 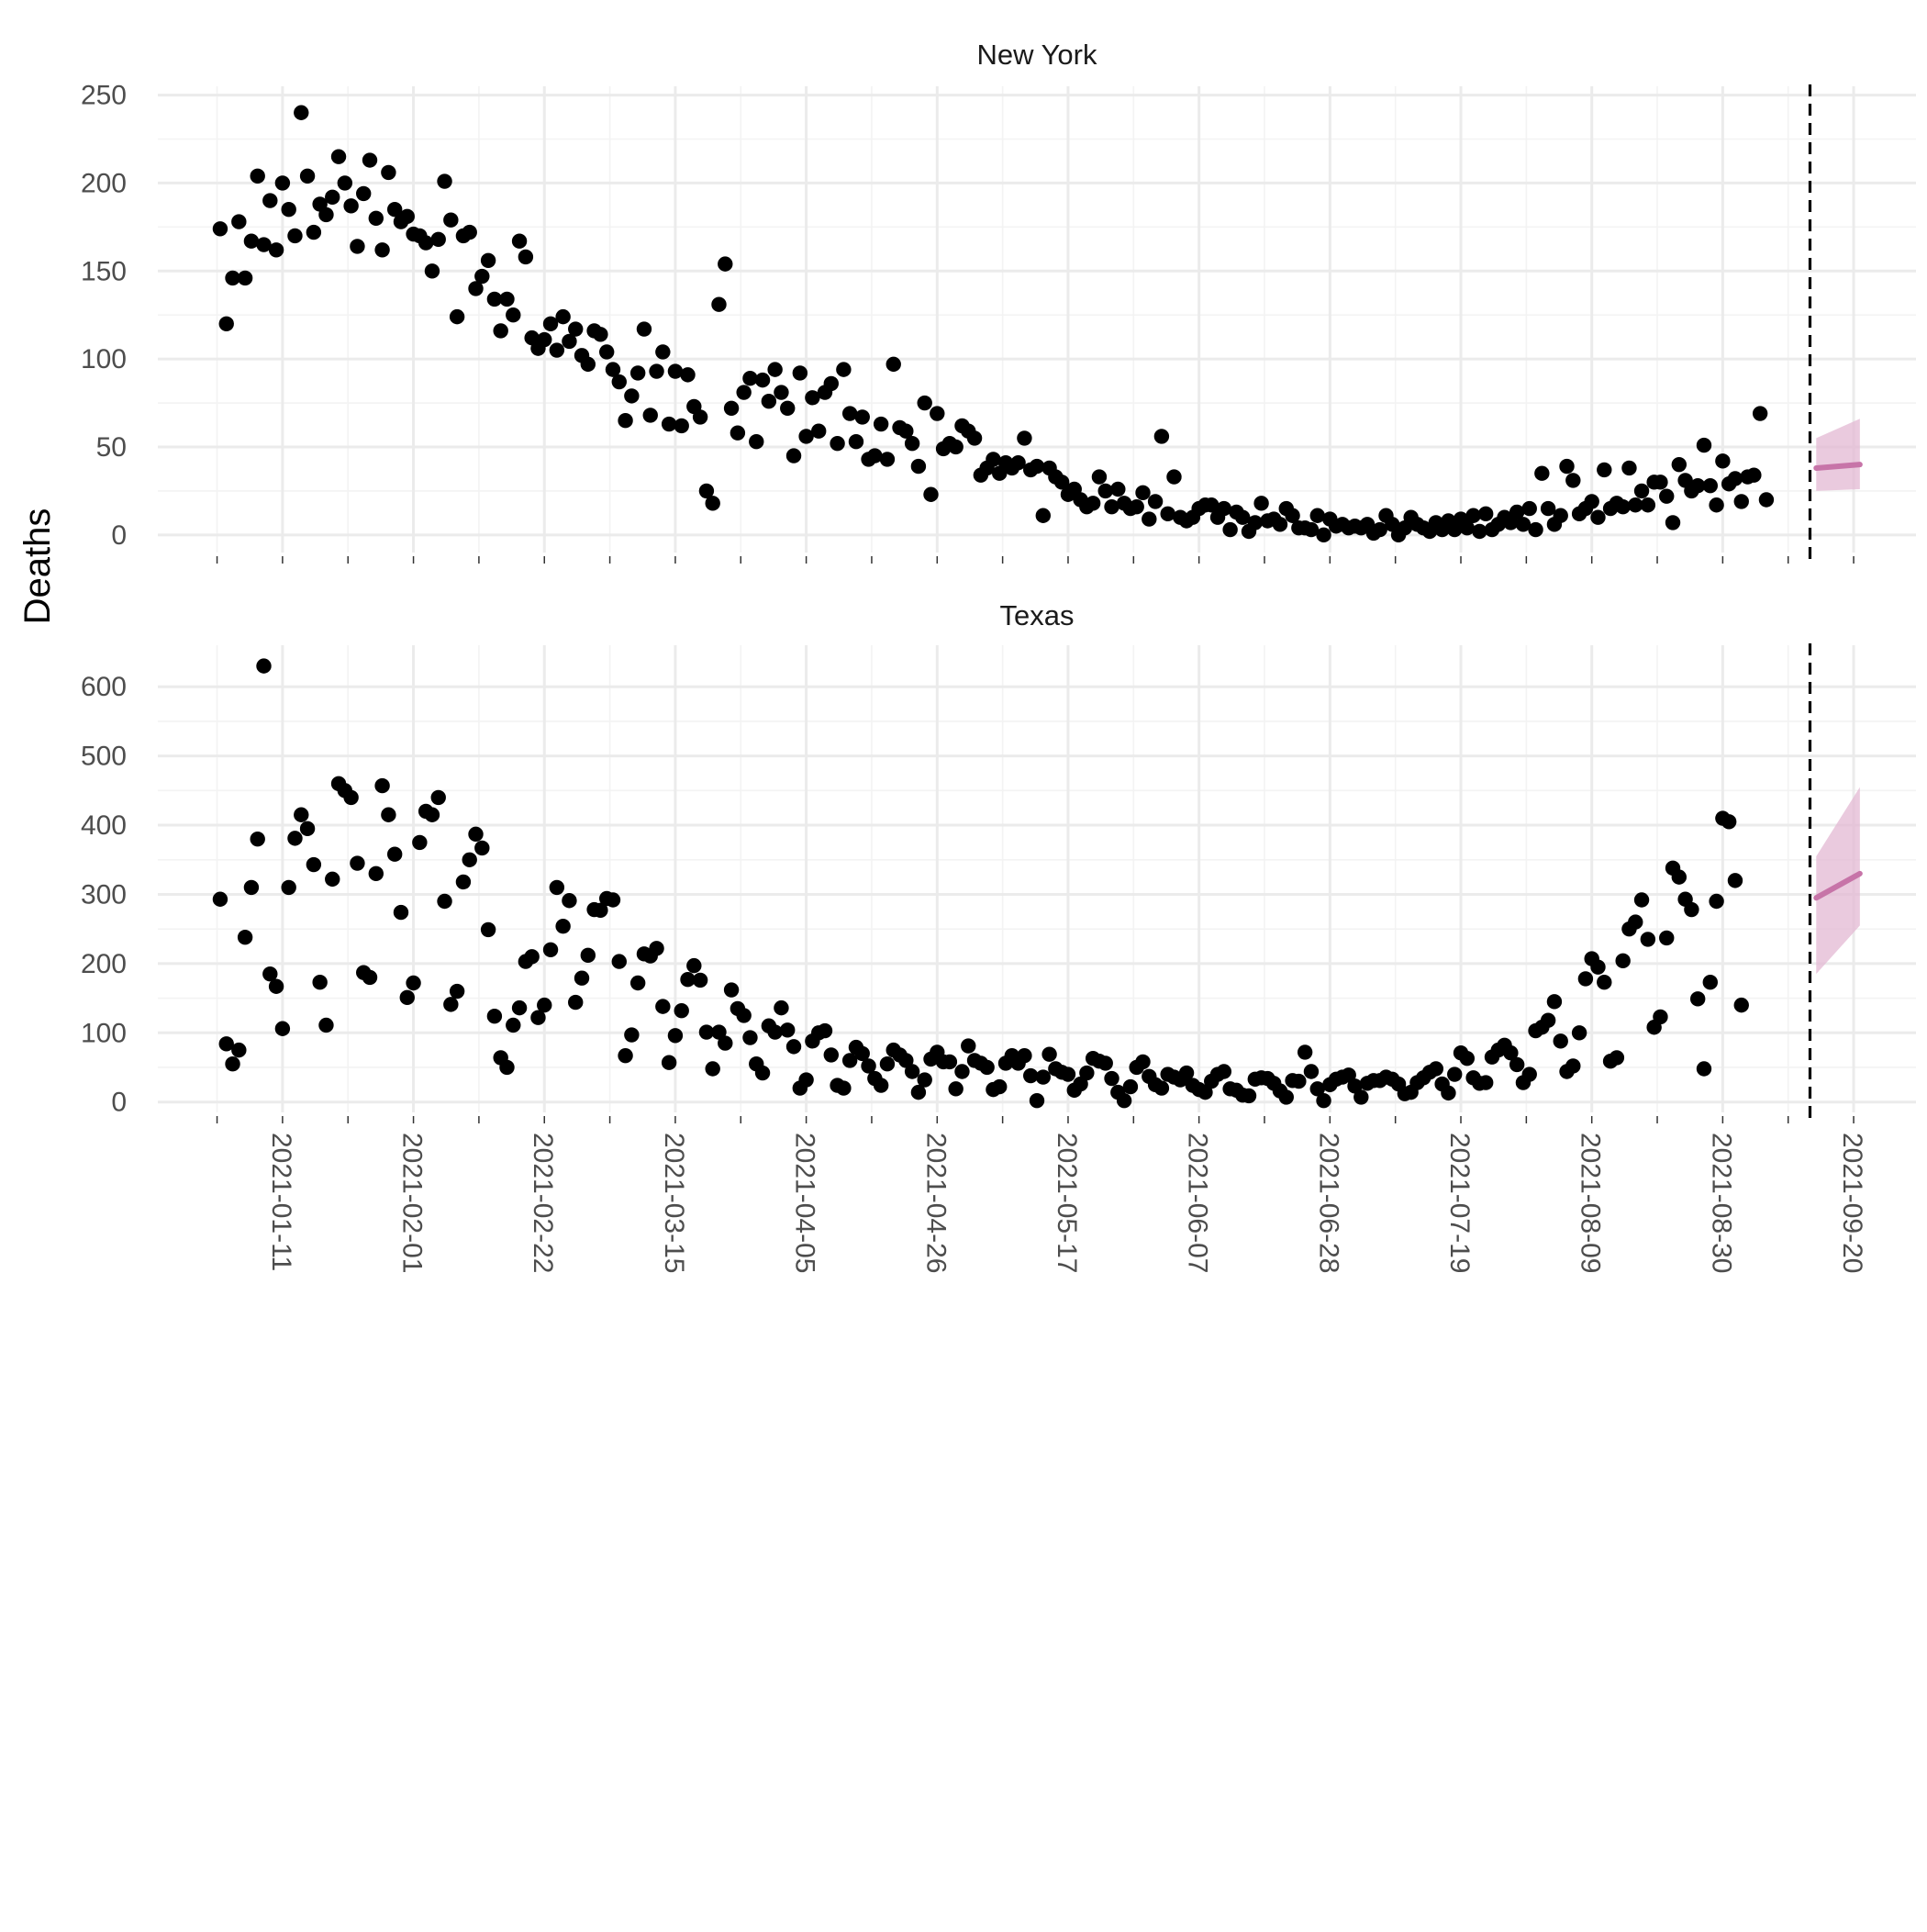 I want to click on x-tick-label: 2021-06-28, so click(x=1328, y=1203).